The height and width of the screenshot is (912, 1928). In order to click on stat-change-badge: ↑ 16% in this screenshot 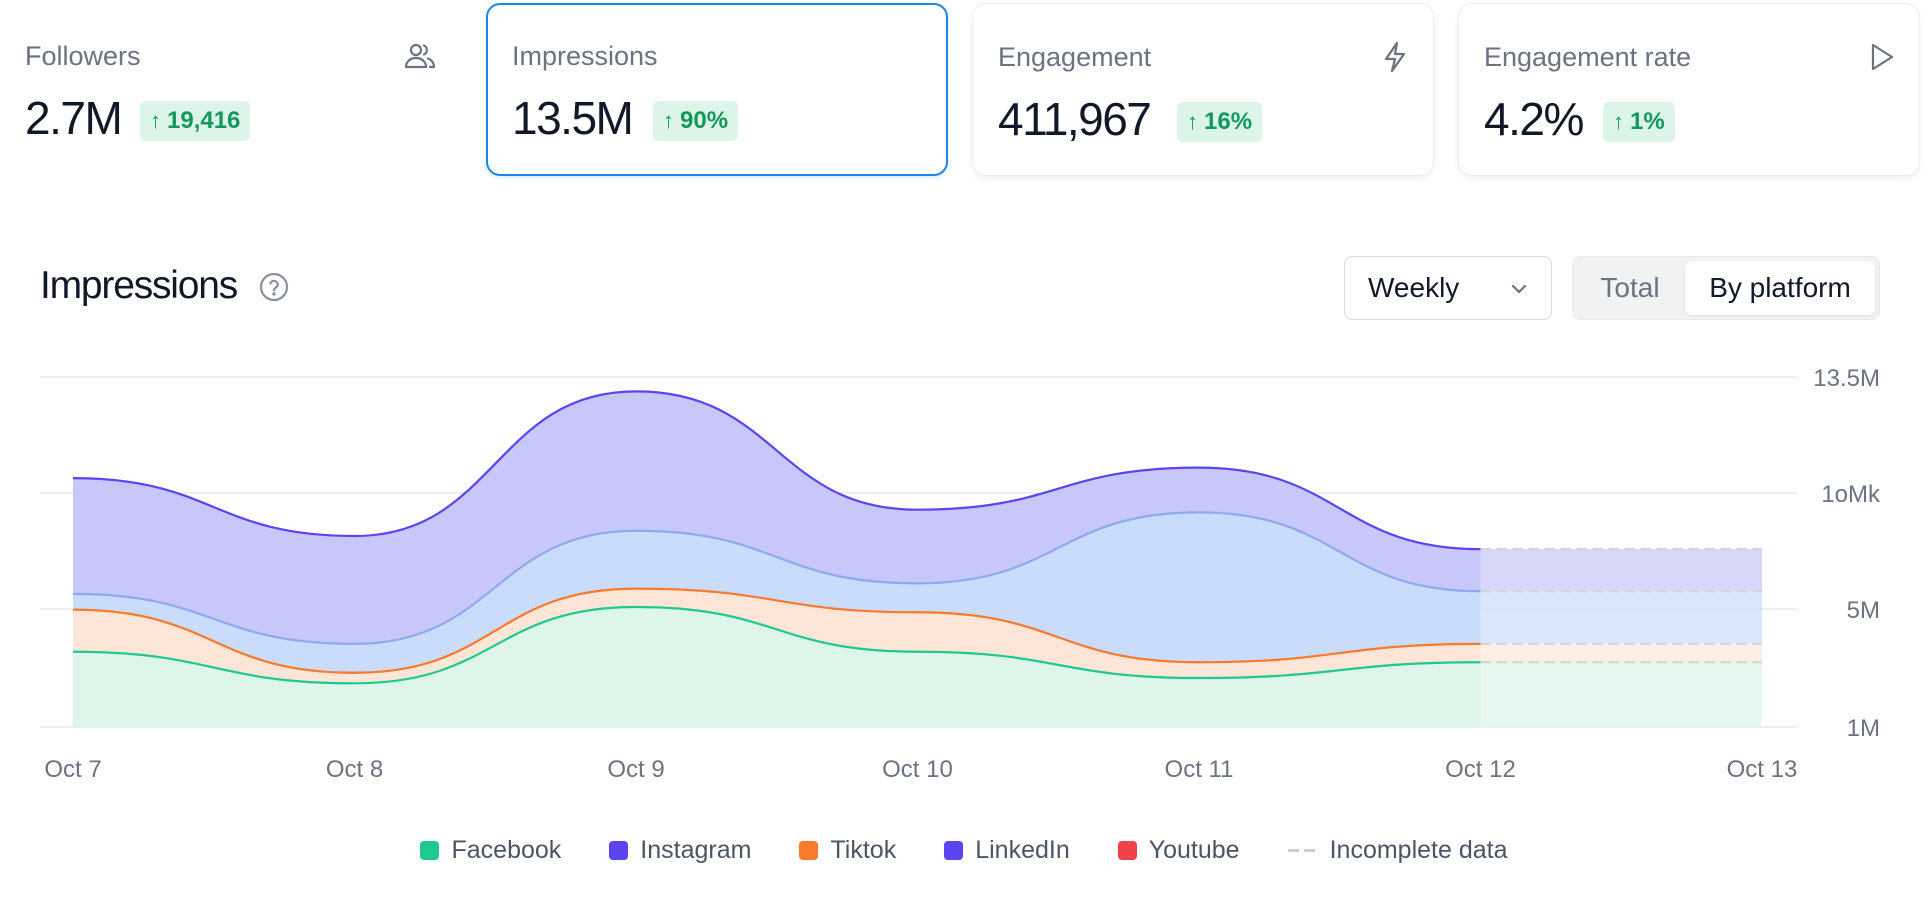, I will do `click(1220, 122)`.